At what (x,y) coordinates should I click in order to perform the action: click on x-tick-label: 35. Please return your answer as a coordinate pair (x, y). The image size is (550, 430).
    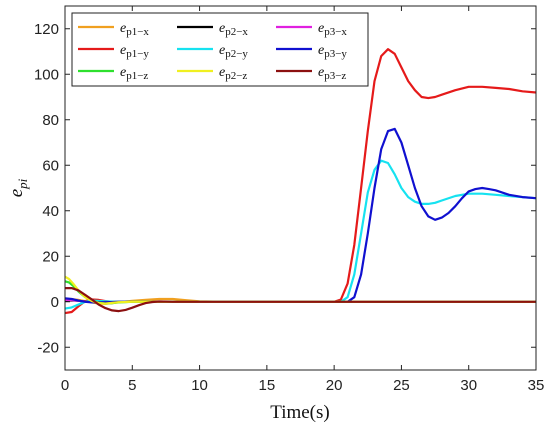
    Looking at the image, I should click on (536, 385).